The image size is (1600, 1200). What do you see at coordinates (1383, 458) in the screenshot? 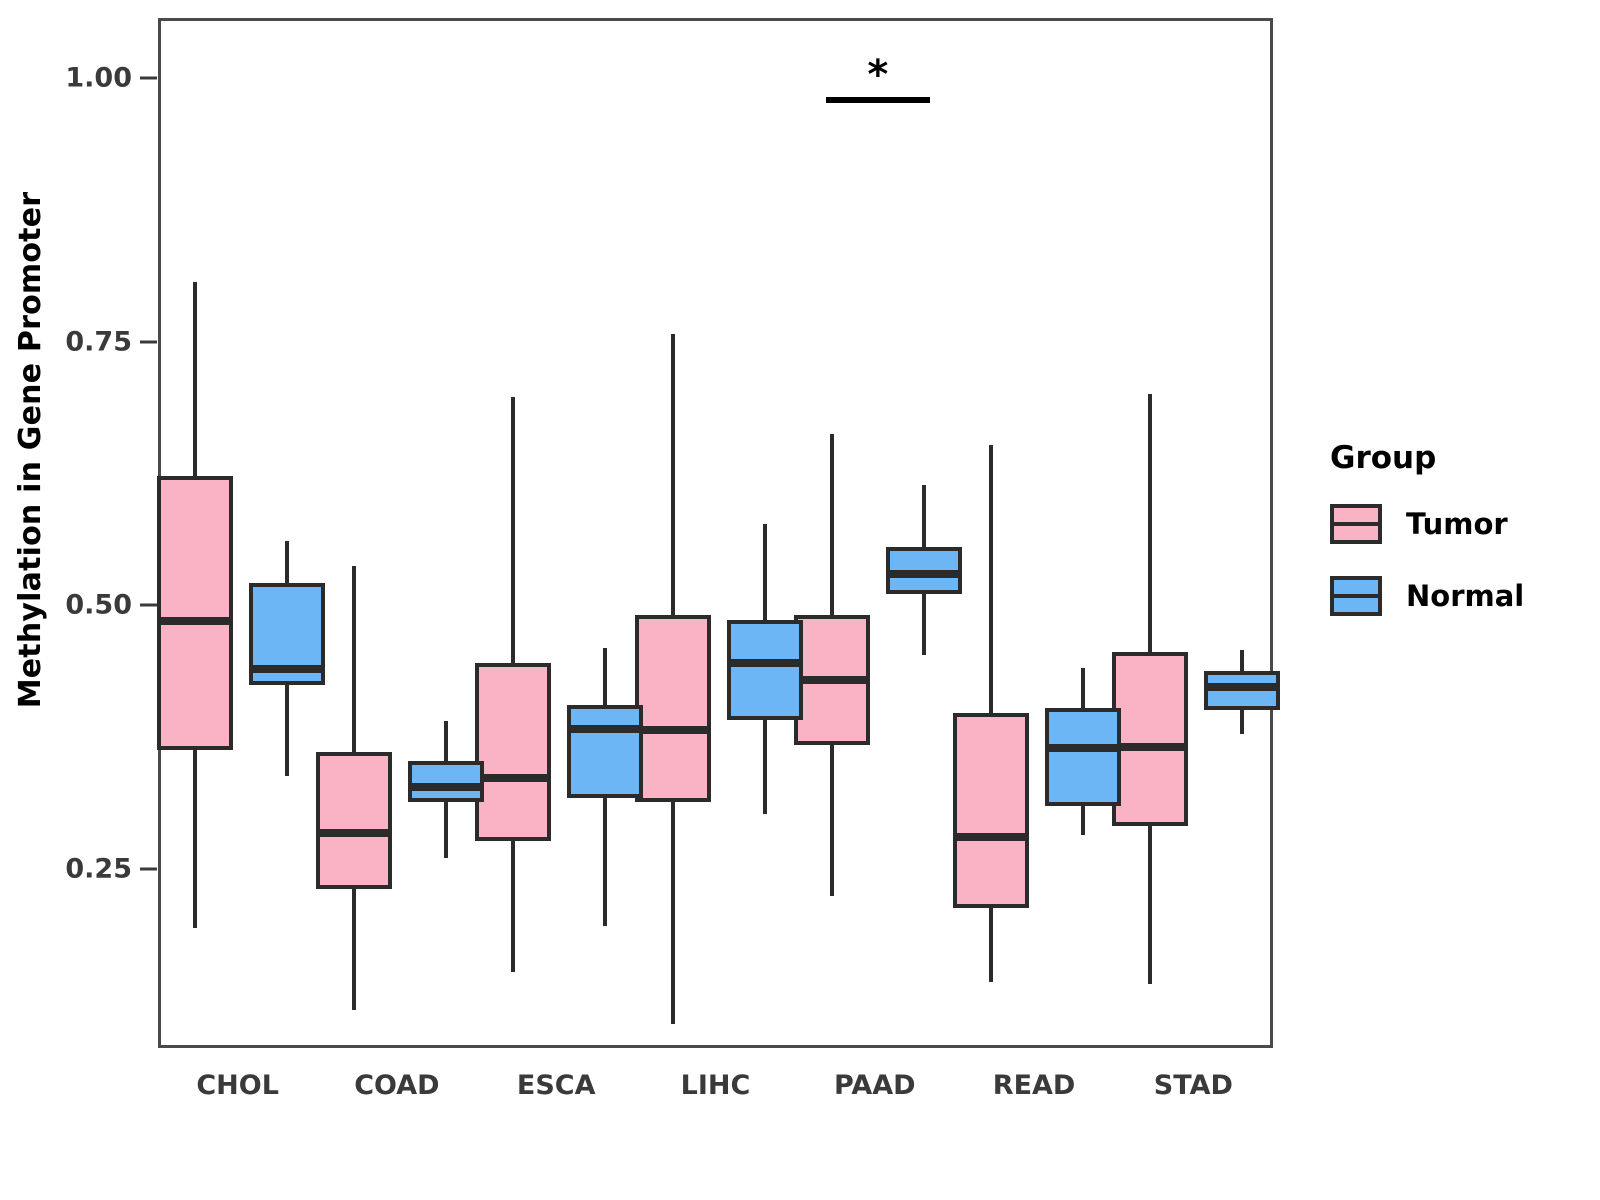
I see `legend-title: Group` at bounding box center [1383, 458].